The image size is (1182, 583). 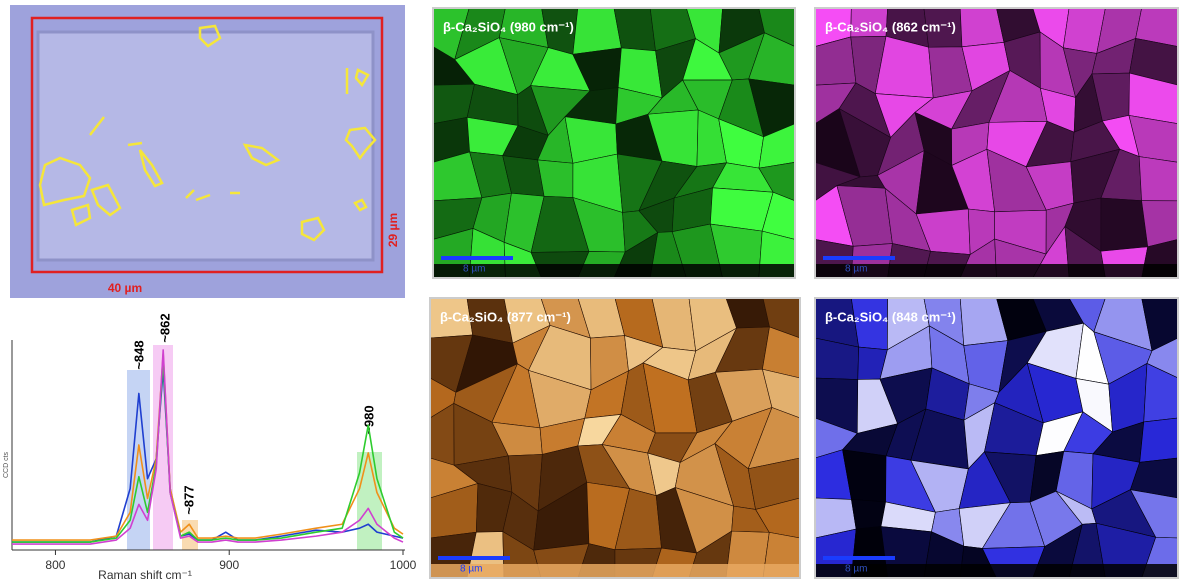 What do you see at coordinates (229, 565) in the screenshot?
I see `x-tick-label: 900` at bounding box center [229, 565].